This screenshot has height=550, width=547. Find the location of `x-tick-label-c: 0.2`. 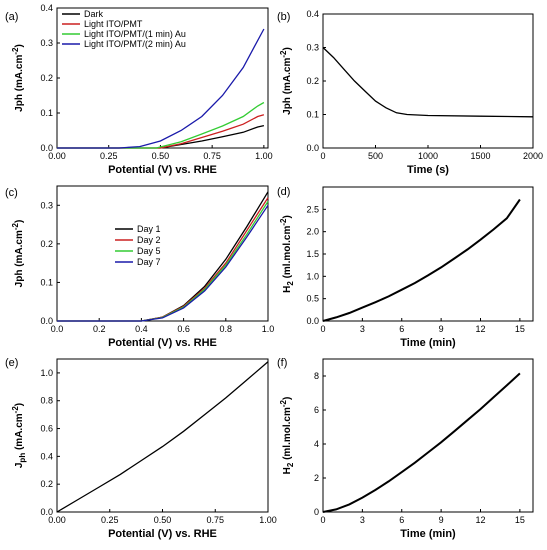

x-tick-label-c: 0.2 is located at coordinates (99, 329).